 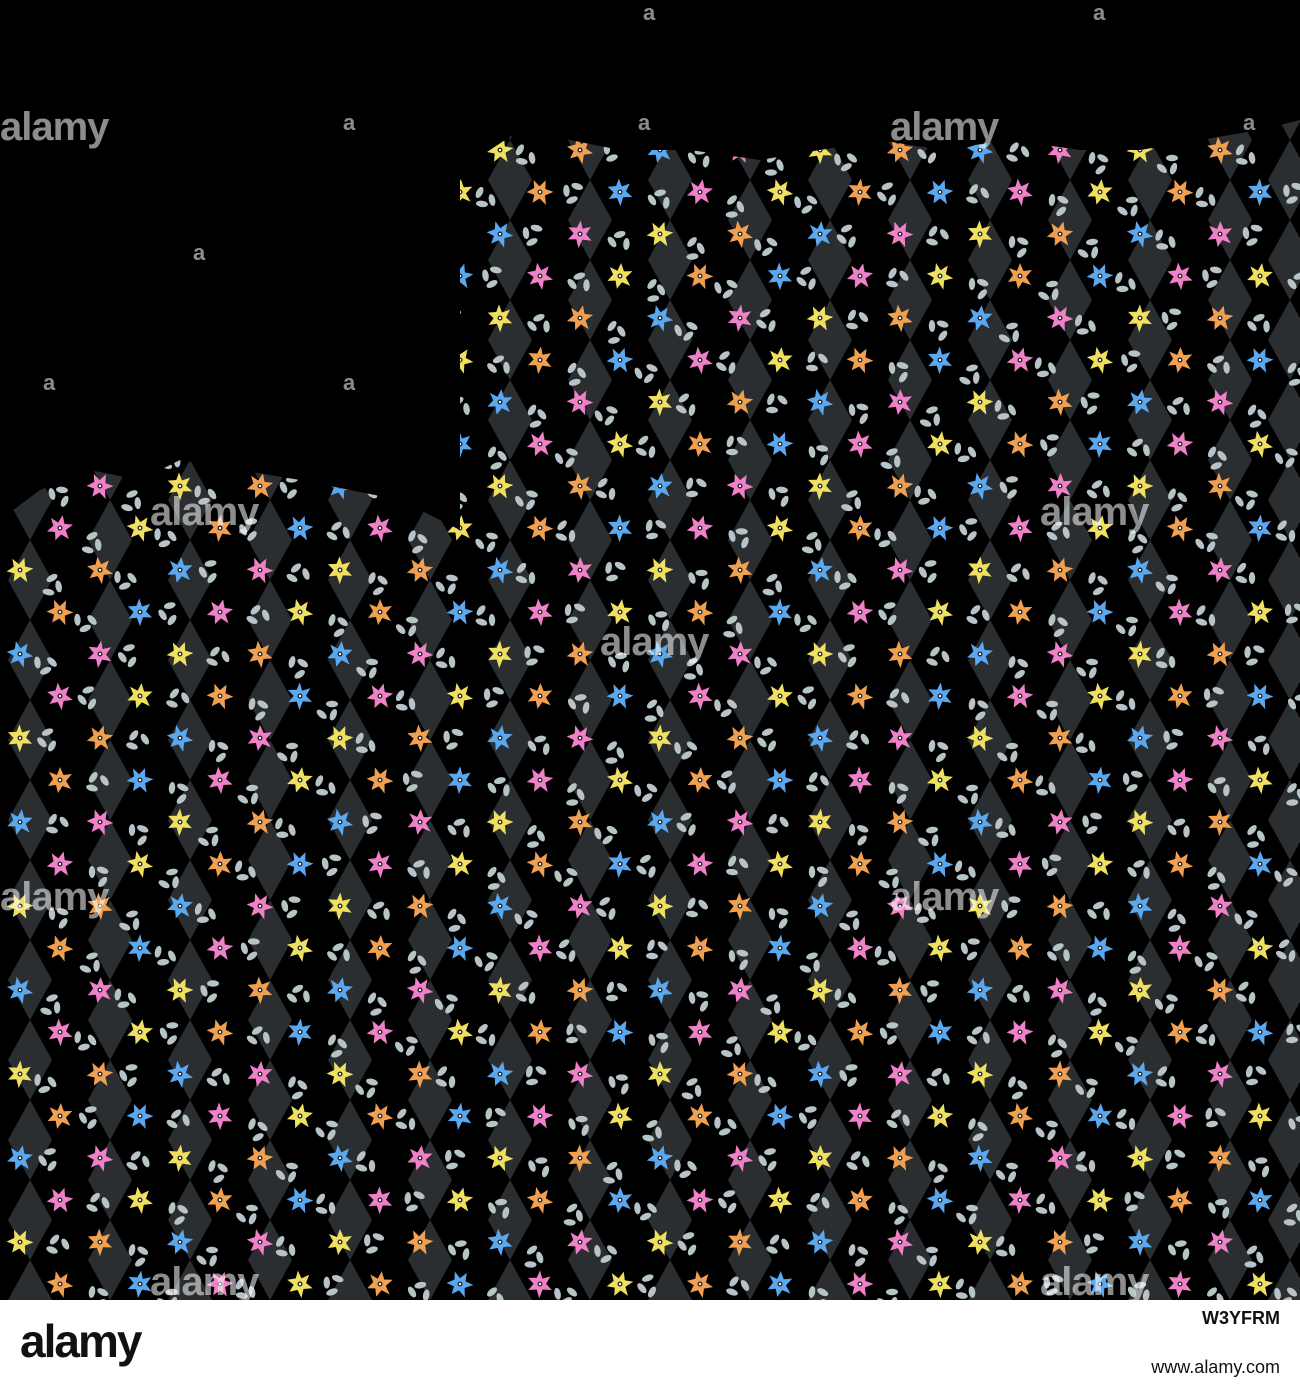 What do you see at coordinates (1215, 1367) in the screenshot?
I see `footer-url: www.alamy.com` at bounding box center [1215, 1367].